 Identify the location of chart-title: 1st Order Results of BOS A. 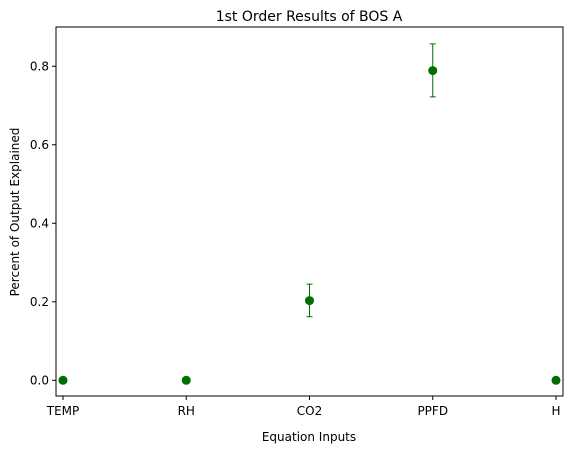
(309, 17).